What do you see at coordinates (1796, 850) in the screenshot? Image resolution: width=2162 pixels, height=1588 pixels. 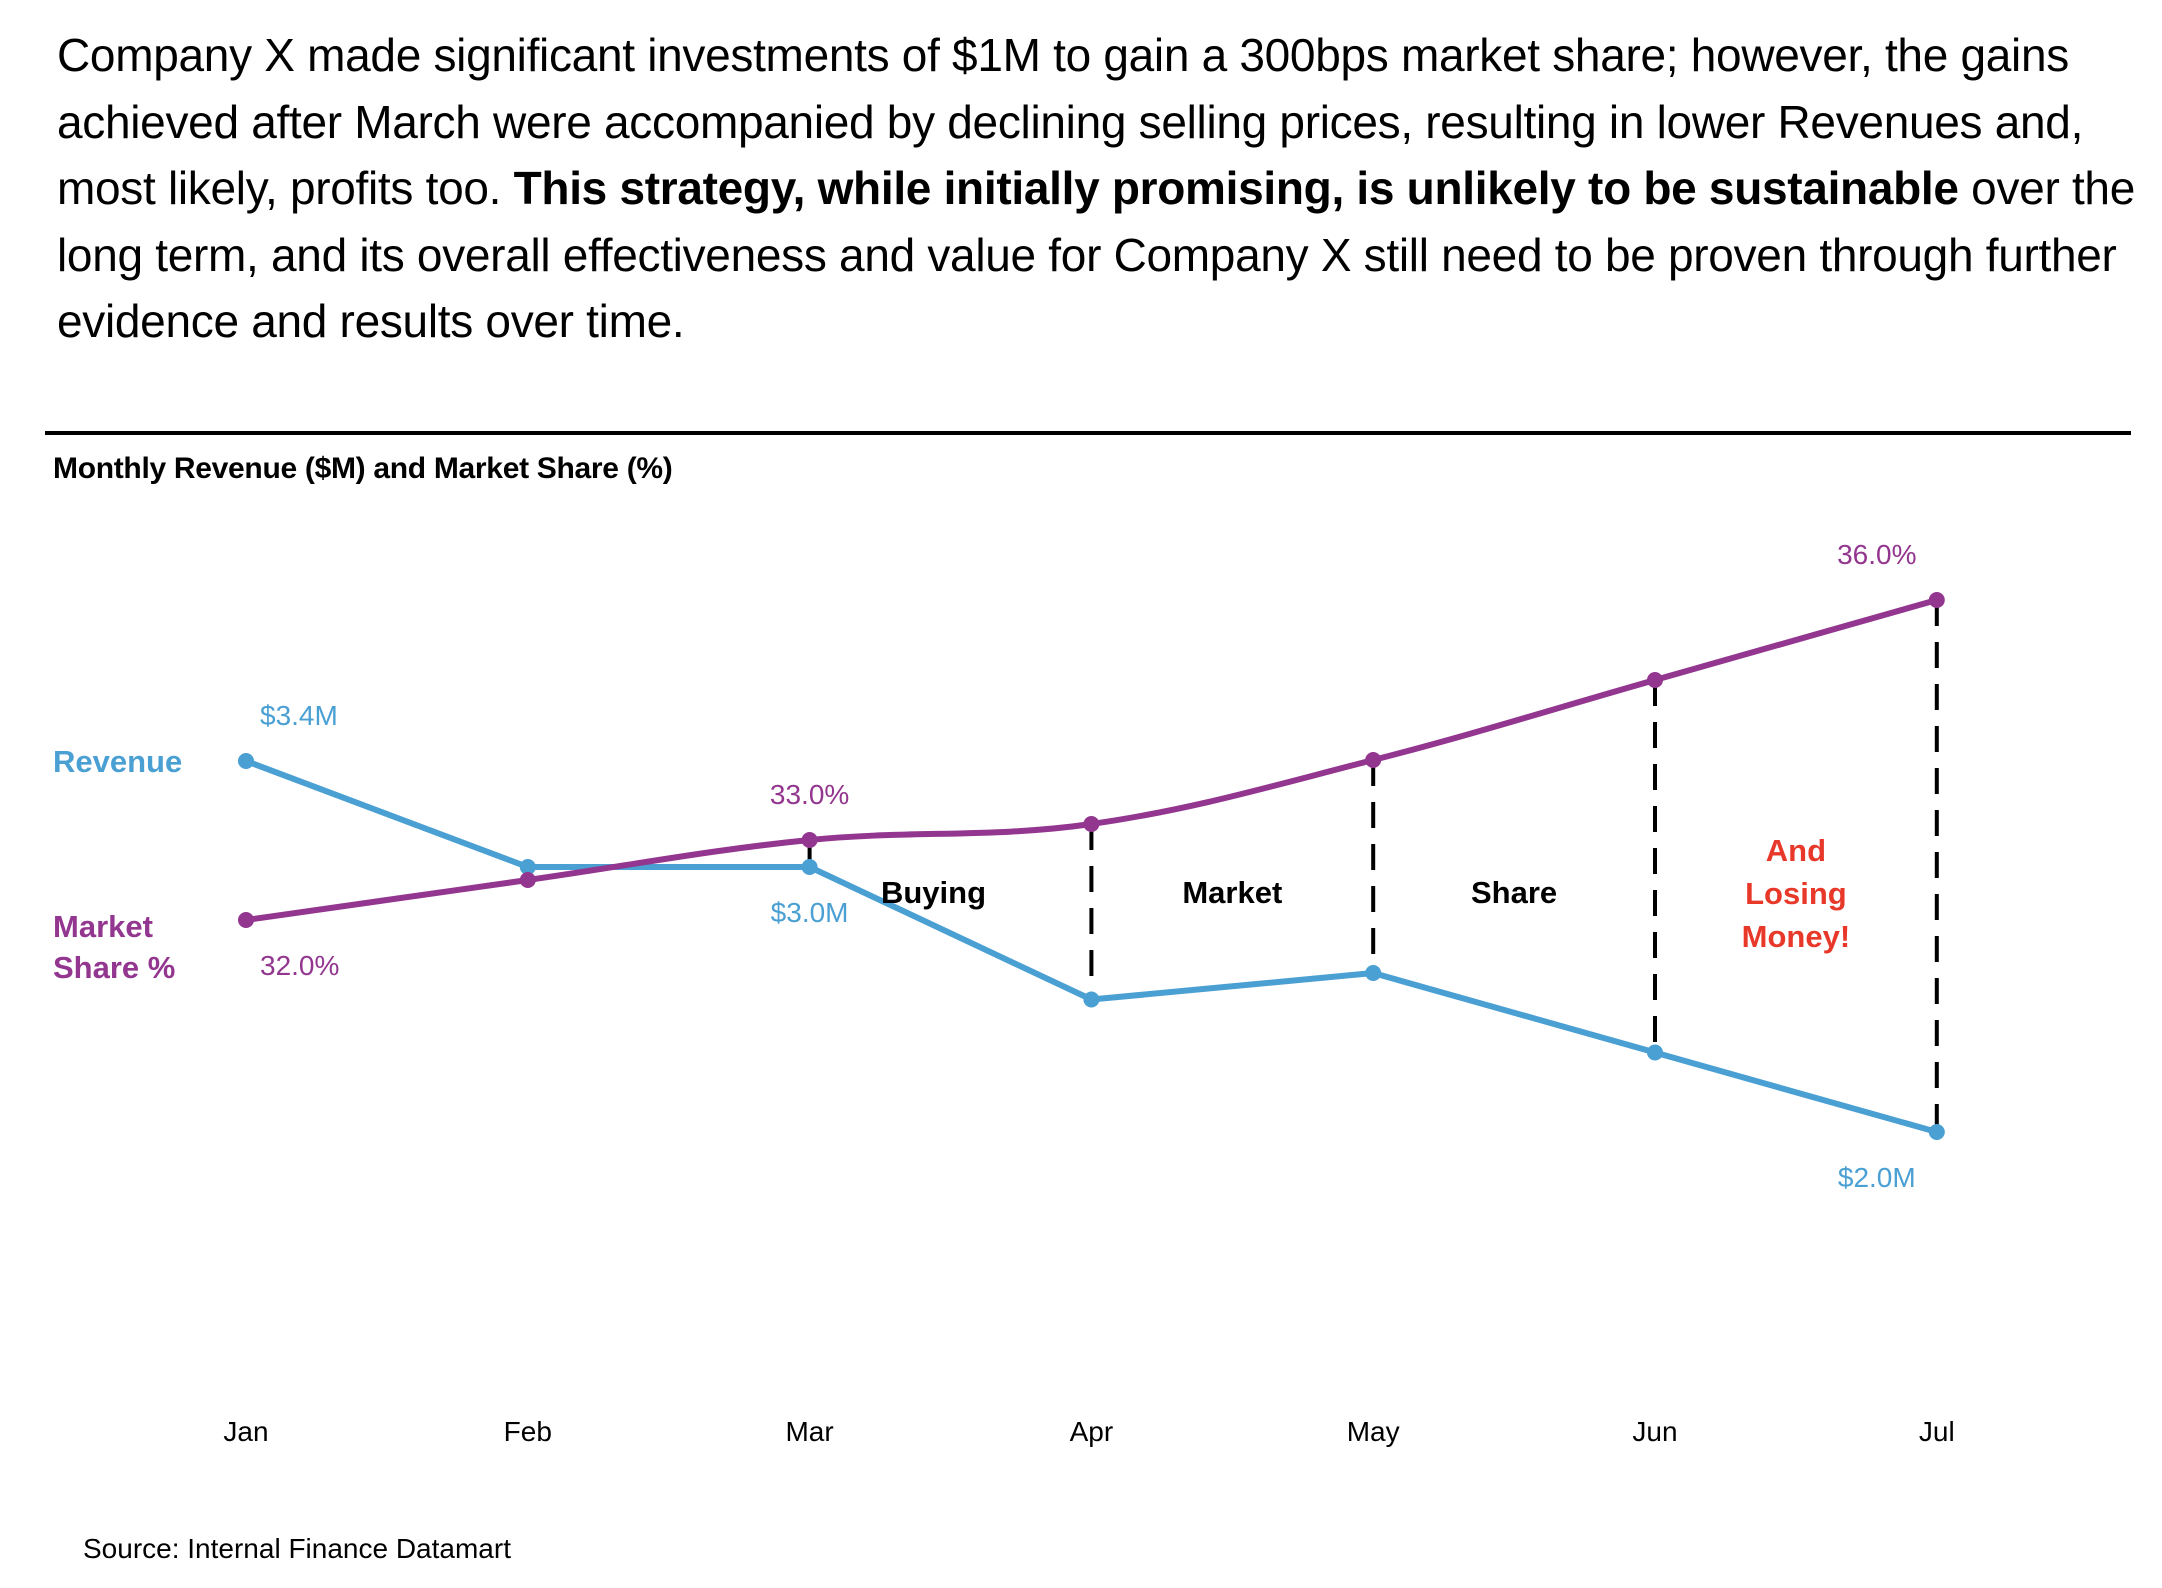 I see `region-label-and-losing-money-1: And` at bounding box center [1796, 850].